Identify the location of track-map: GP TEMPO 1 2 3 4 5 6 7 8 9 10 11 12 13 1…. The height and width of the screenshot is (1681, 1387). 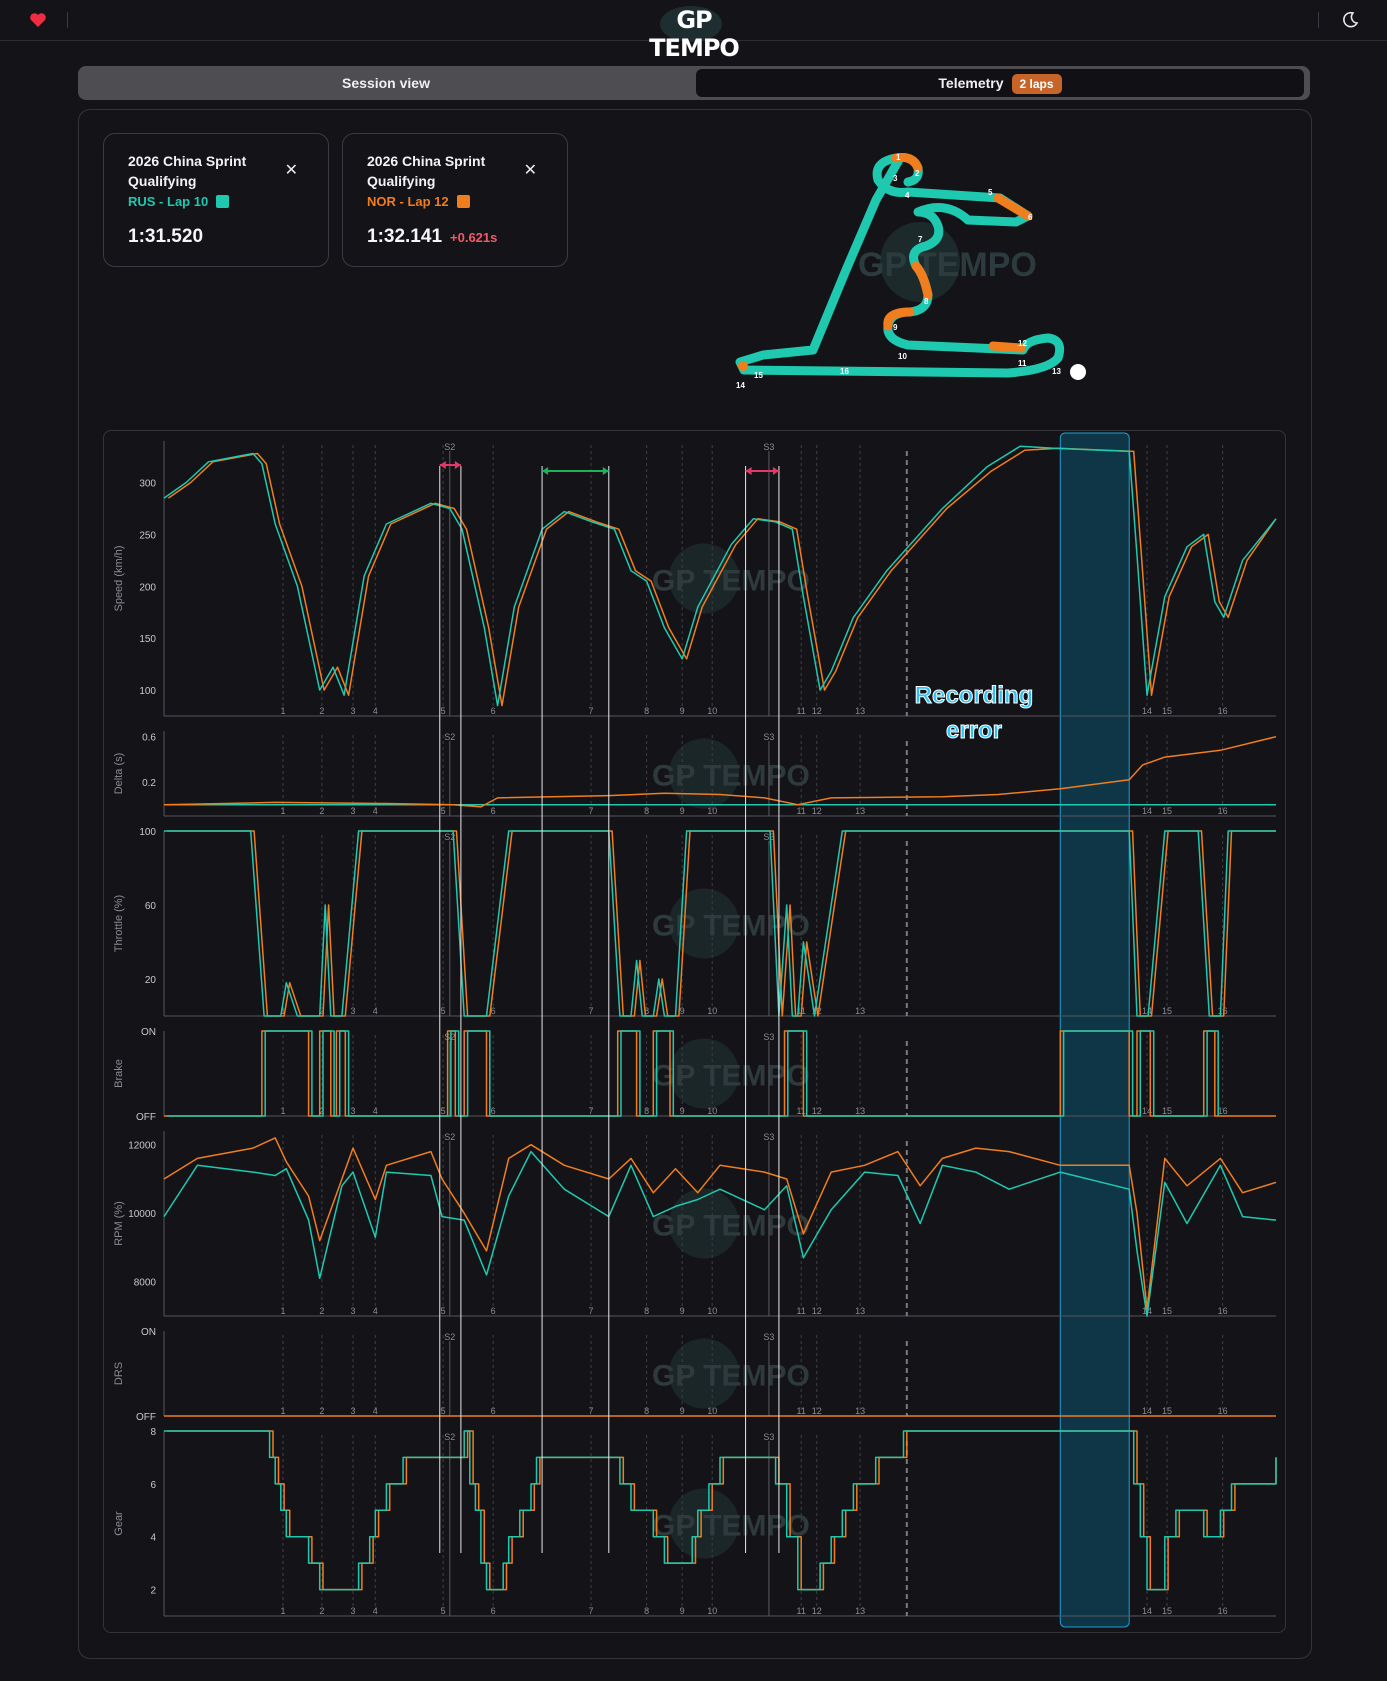
(910, 271).